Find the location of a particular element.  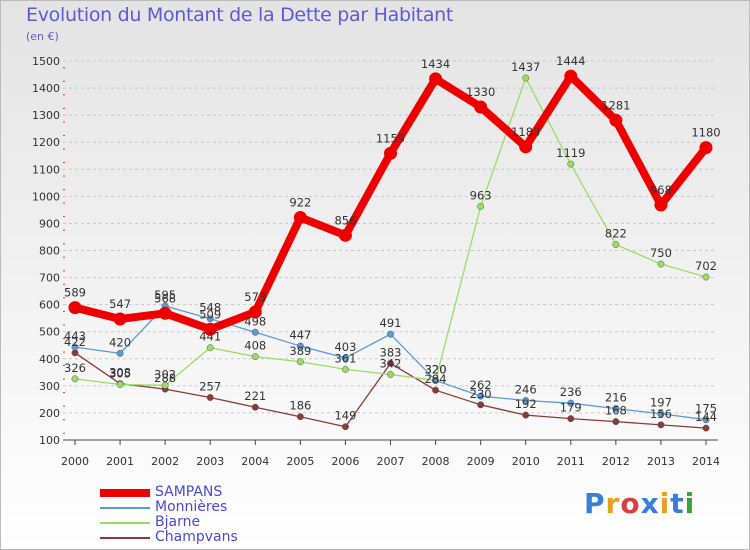

y-tick-label: 1200 is located at coordinates (46, 142).